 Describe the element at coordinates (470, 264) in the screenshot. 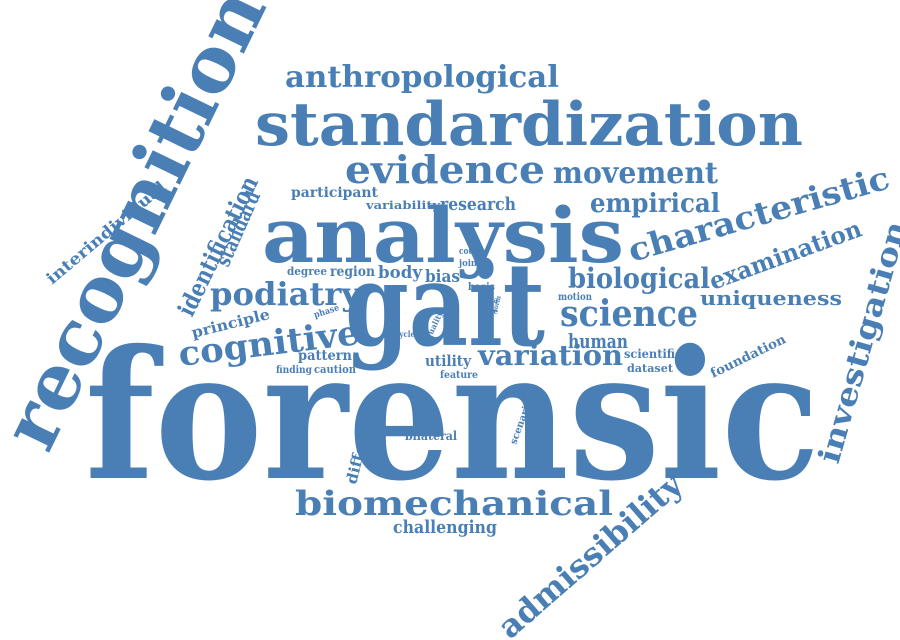

I see `word-joint: joint` at that location.